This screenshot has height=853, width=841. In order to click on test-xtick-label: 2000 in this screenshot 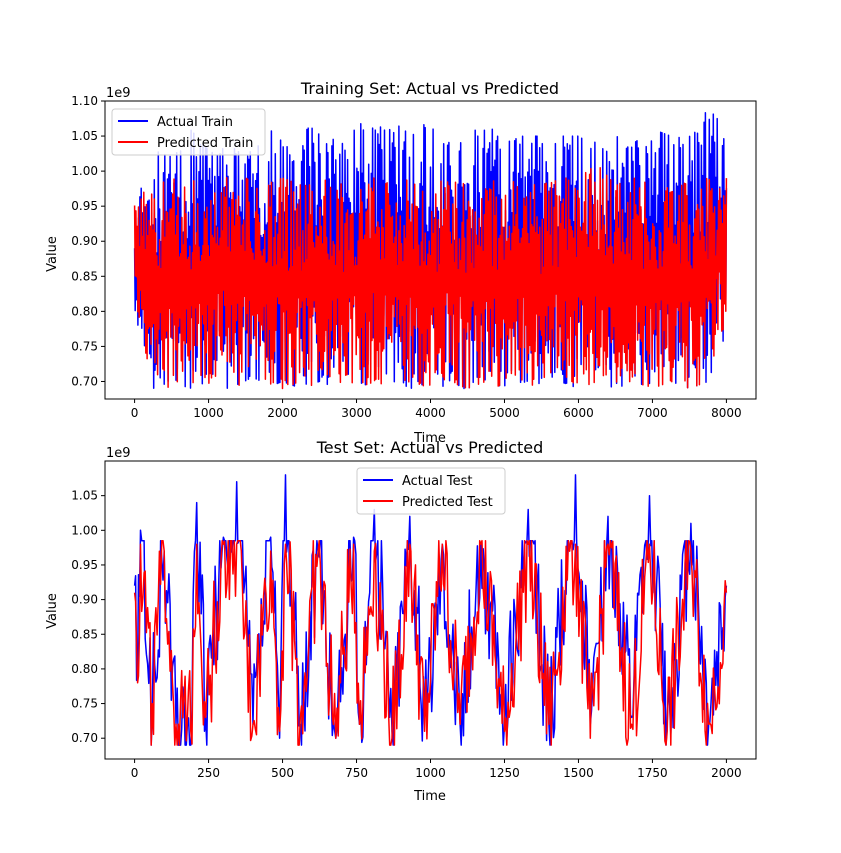, I will do `click(726, 773)`.